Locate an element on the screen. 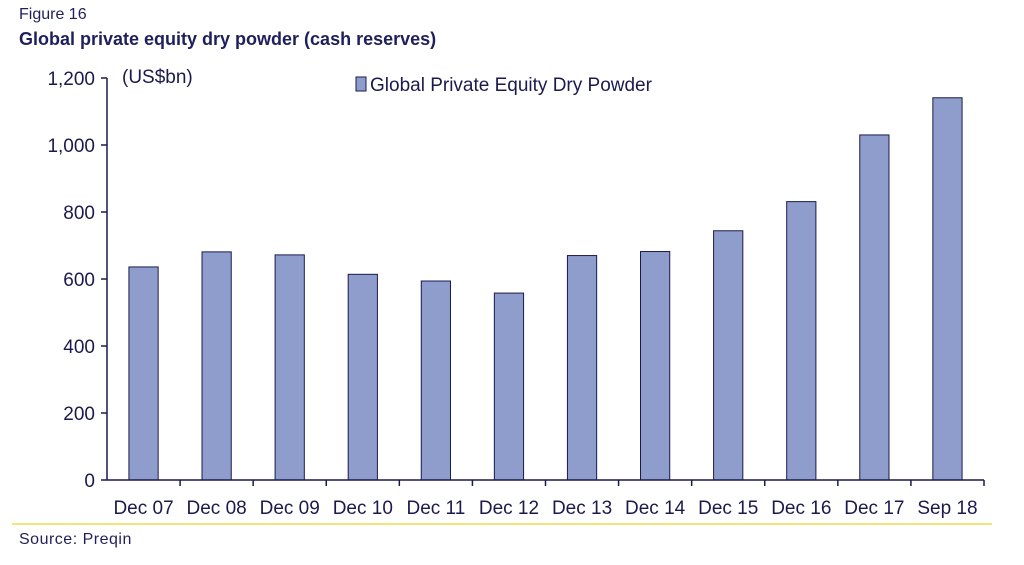 This screenshot has height=565, width=1024. y-tick-label: 600 is located at coordinates (79, 280).